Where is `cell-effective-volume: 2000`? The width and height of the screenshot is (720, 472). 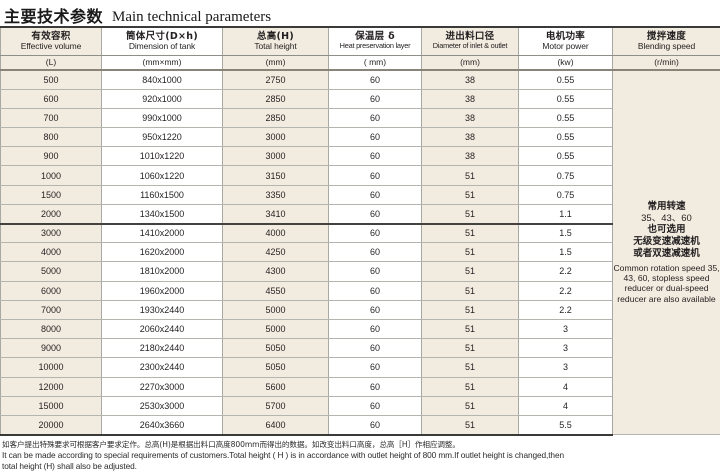
cell-effective-volume: 2000 is located at coordinates (51, 213).